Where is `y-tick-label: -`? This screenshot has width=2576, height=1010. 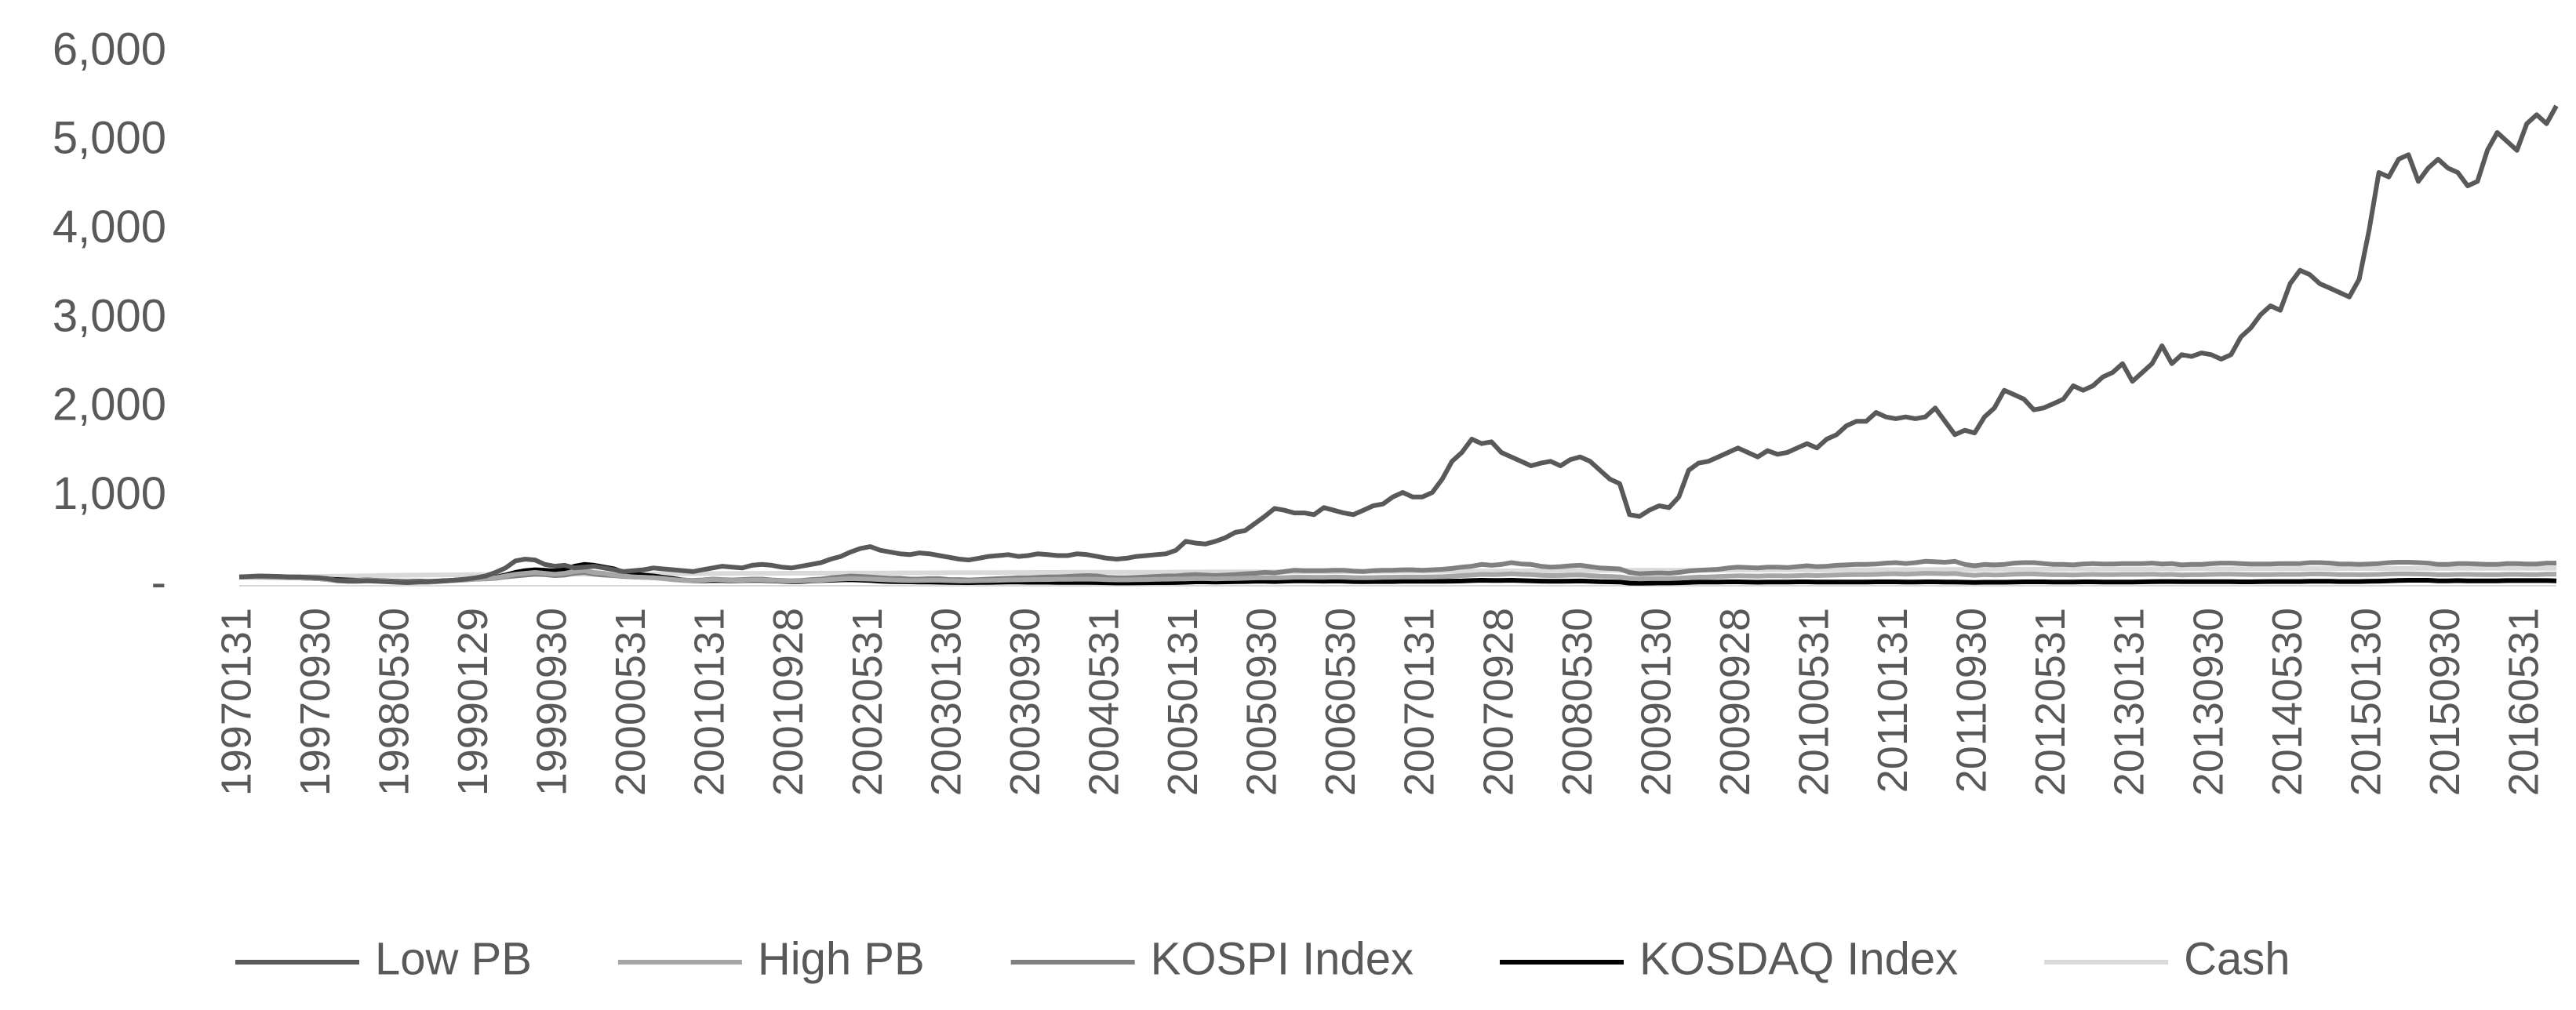 y-tick-label: - is located at coordinates (158, 582).